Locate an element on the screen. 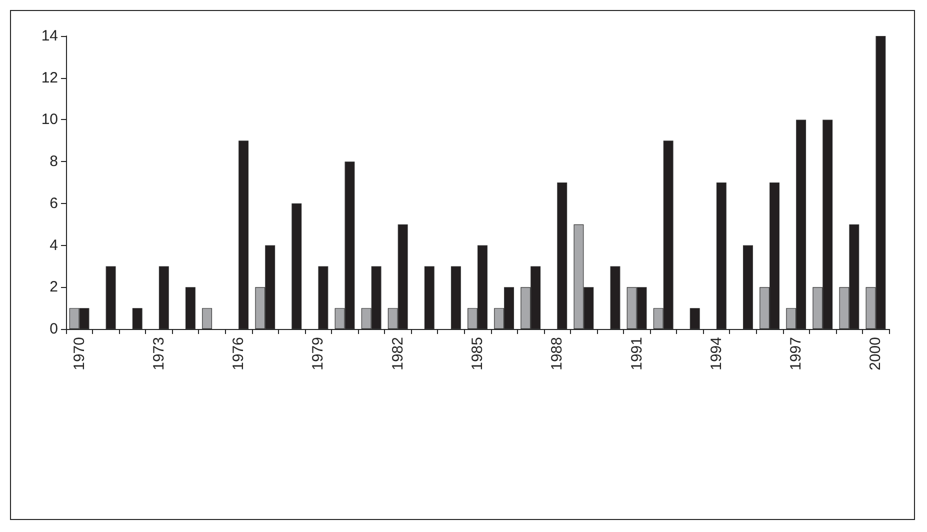  y-tick-label: 6 is located at coordinates (54, 203).